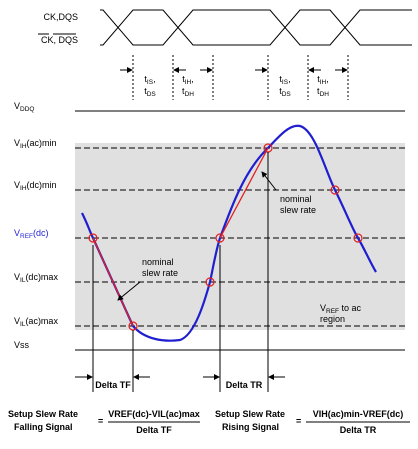  I want to click on nominal-arrows, so click(197, 236).